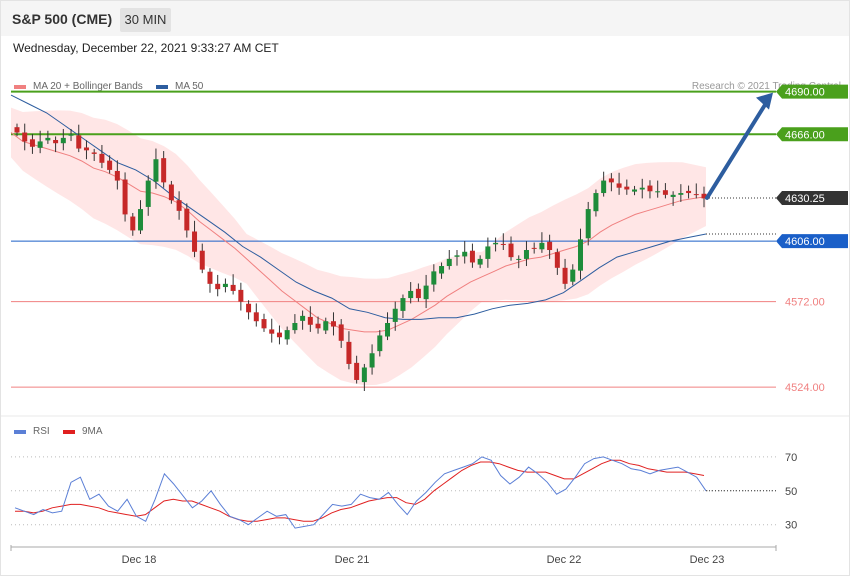  Describe the element at coordinates (805, 303) in the screenshot. I see `level-label-4572.00: 4572.00` at that location.